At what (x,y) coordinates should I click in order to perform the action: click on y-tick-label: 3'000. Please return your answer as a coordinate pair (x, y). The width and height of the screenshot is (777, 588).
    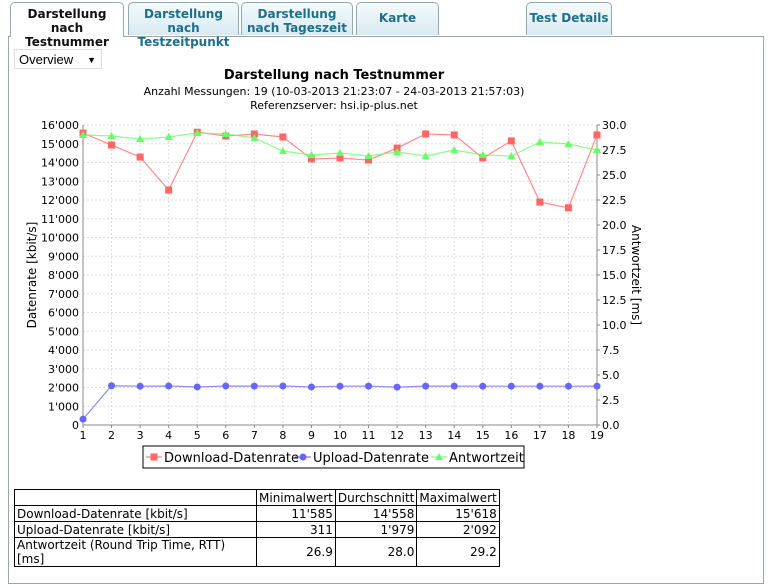
    Looking at the image, I should click on (63, 369).